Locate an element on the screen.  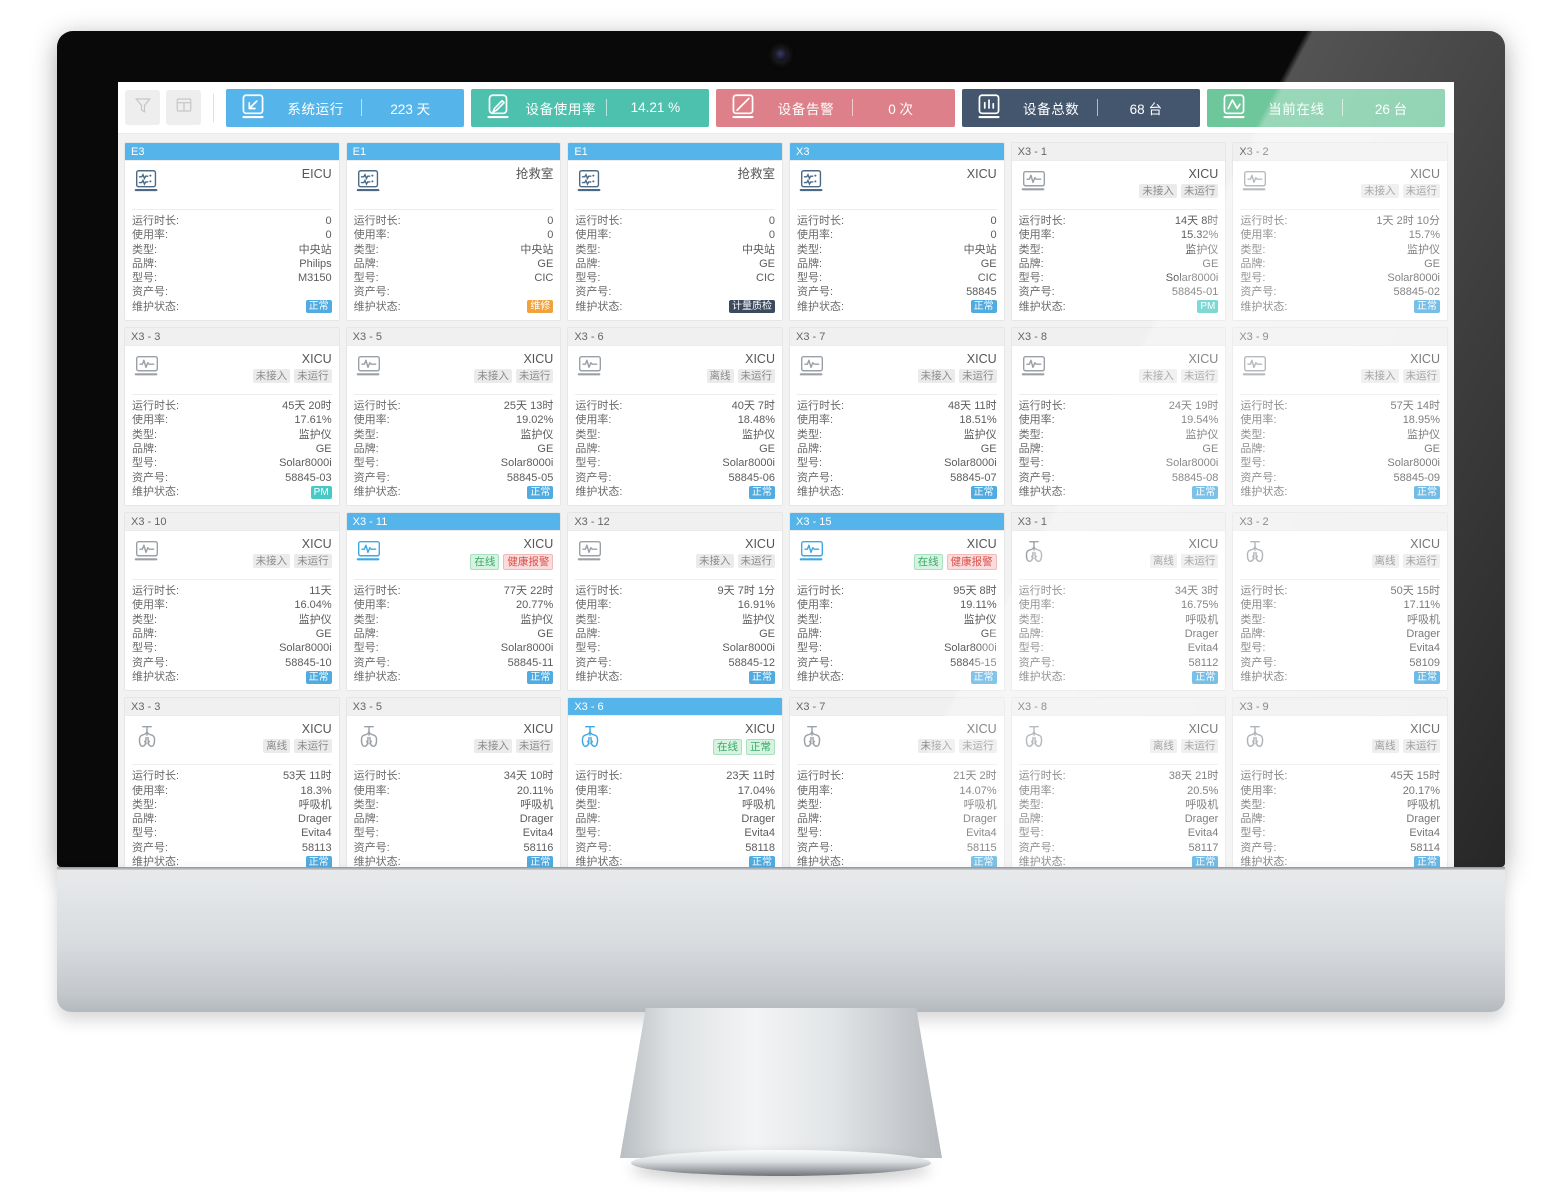
kpi-3: 设备总数 68 台 is located at coordinates (1080, 107).